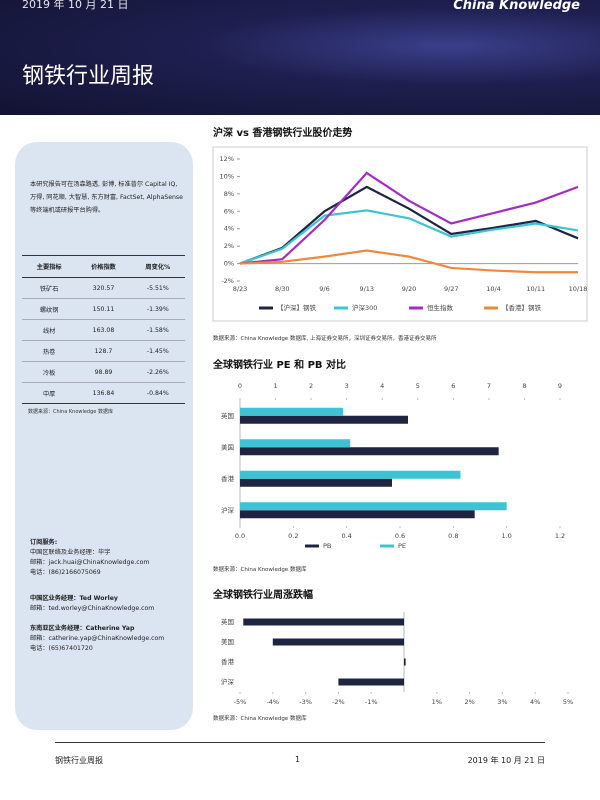 This screenshot has width=600, height=800. What do you see at coordinates (49, 309) in the screenshot?
I see `table-cell: 螺纹钢` at bounding box center [49, 309].